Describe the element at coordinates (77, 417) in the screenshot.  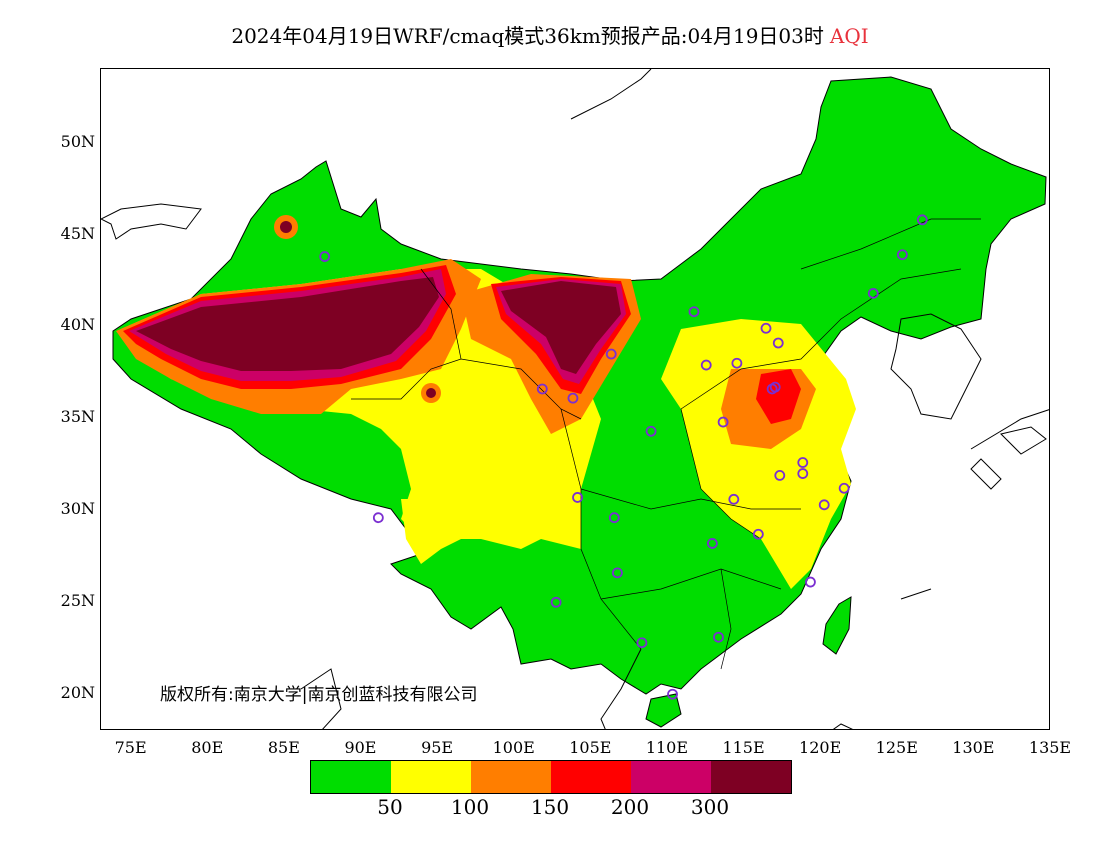
I see `lat-label-35N: 35N` at that location.